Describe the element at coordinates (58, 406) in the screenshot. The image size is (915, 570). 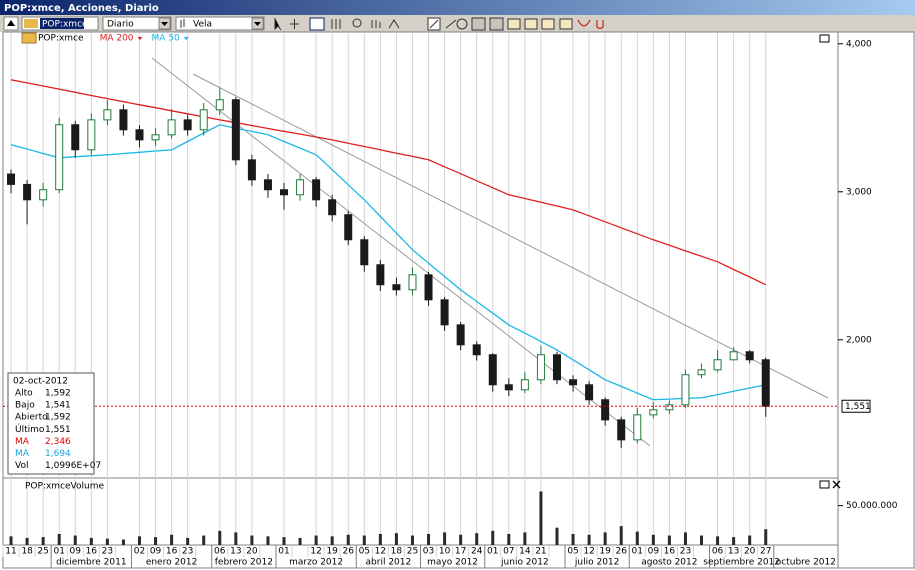
I see `info-value: 1,541` at that location.